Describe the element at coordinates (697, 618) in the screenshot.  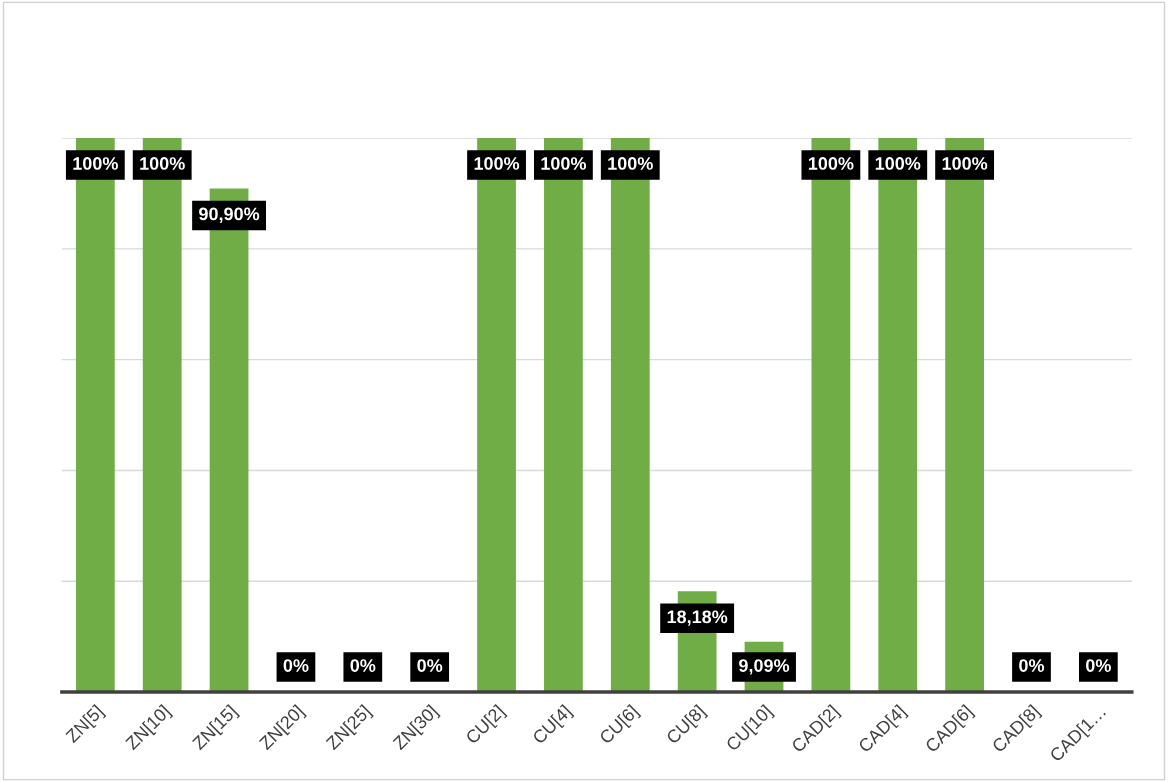
I see `data-label: 18,18%` at that location.